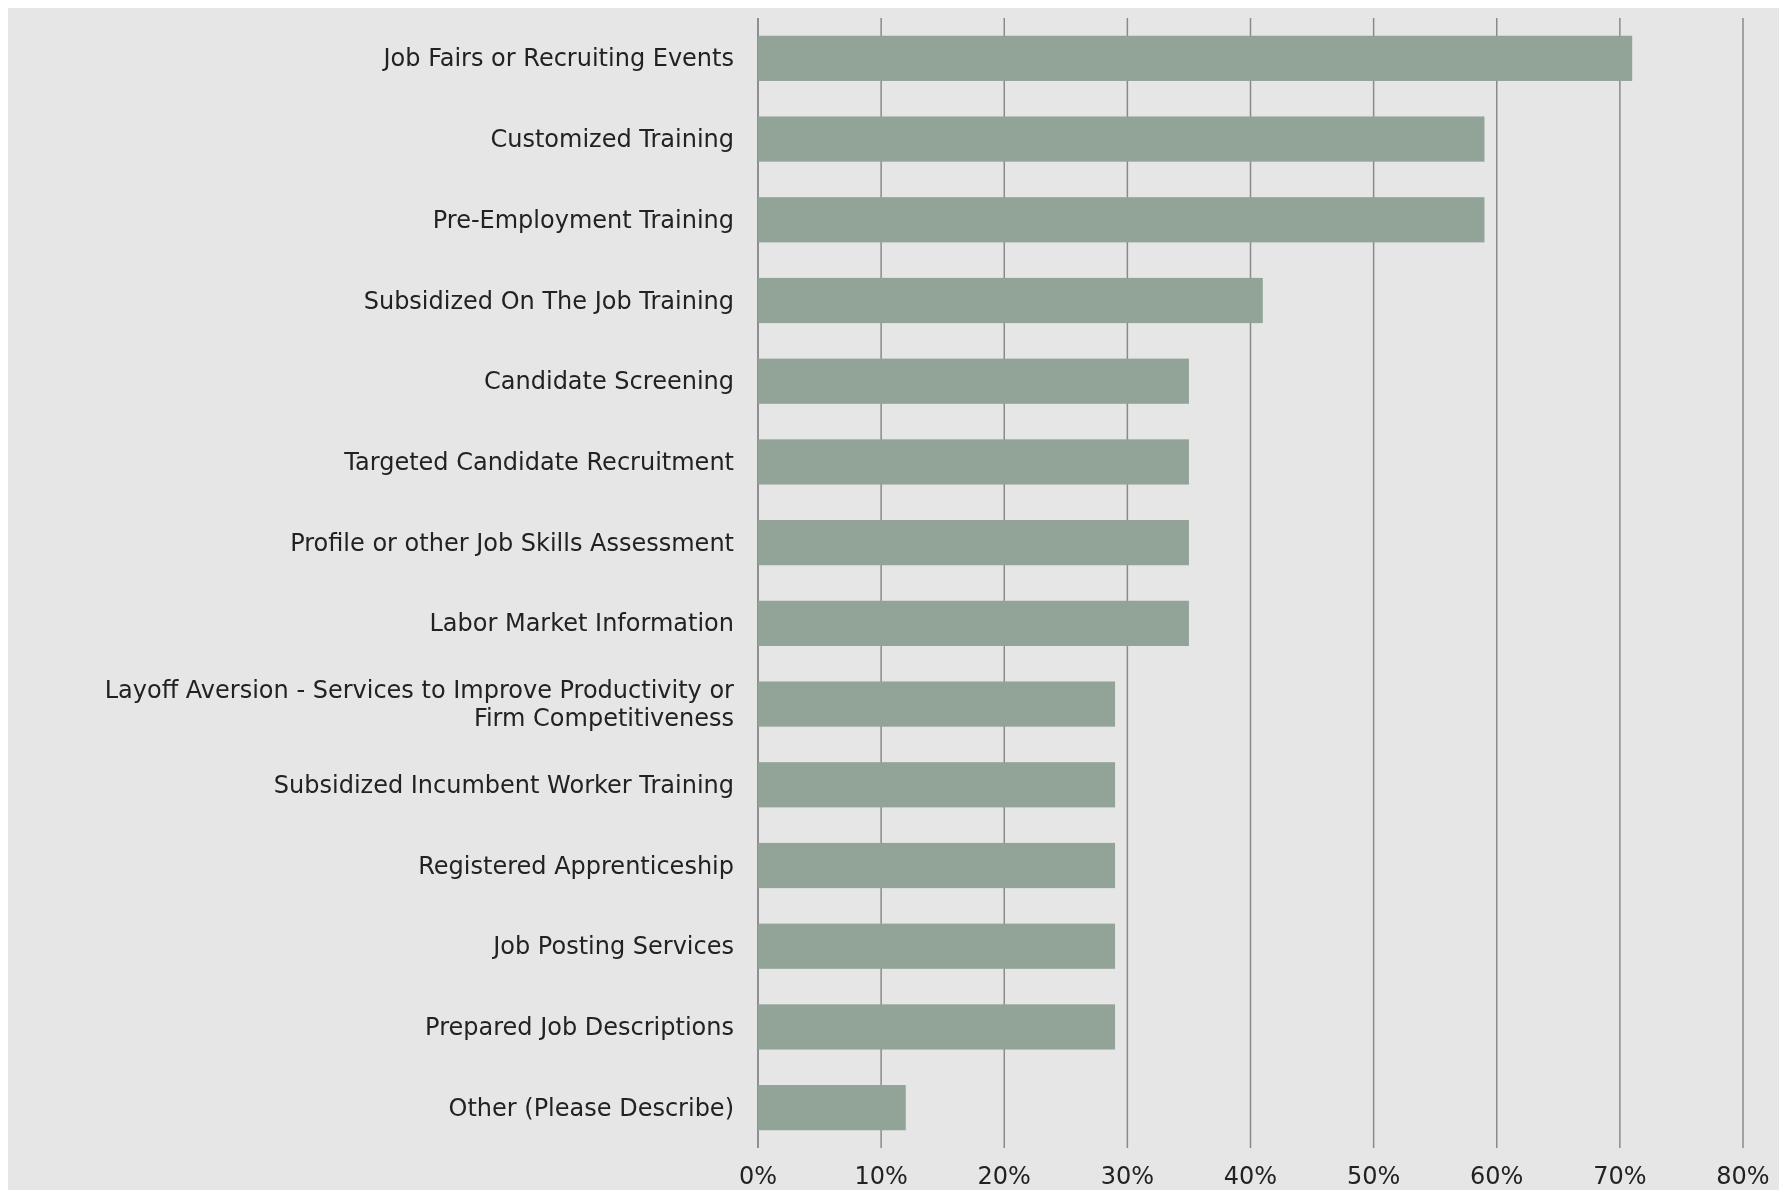 Image resolution: width=1787 pixels, height=1198 pixels. I want to click on x-tick-label: 40%, so click(1250, 1176).